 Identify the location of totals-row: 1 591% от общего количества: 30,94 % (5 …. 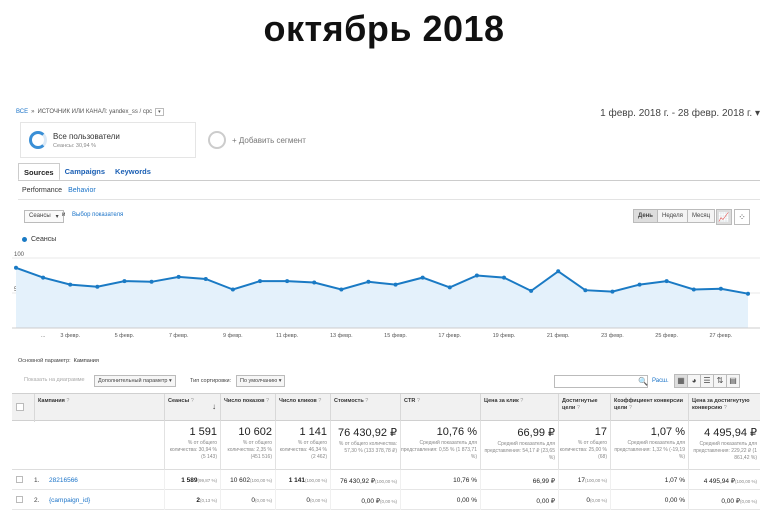
(386, 445).